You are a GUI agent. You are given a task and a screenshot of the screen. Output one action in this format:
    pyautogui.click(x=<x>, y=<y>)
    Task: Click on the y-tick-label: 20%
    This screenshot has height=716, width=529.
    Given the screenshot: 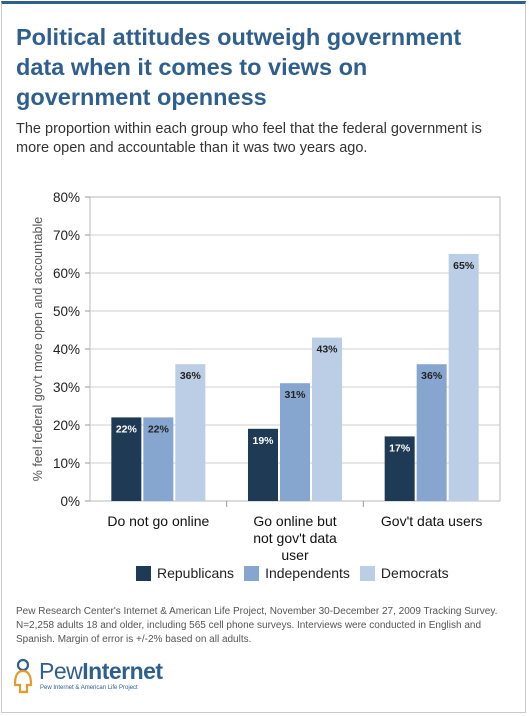 What is the action you would take?
    pyautogui.click(x=66, y=425)
    